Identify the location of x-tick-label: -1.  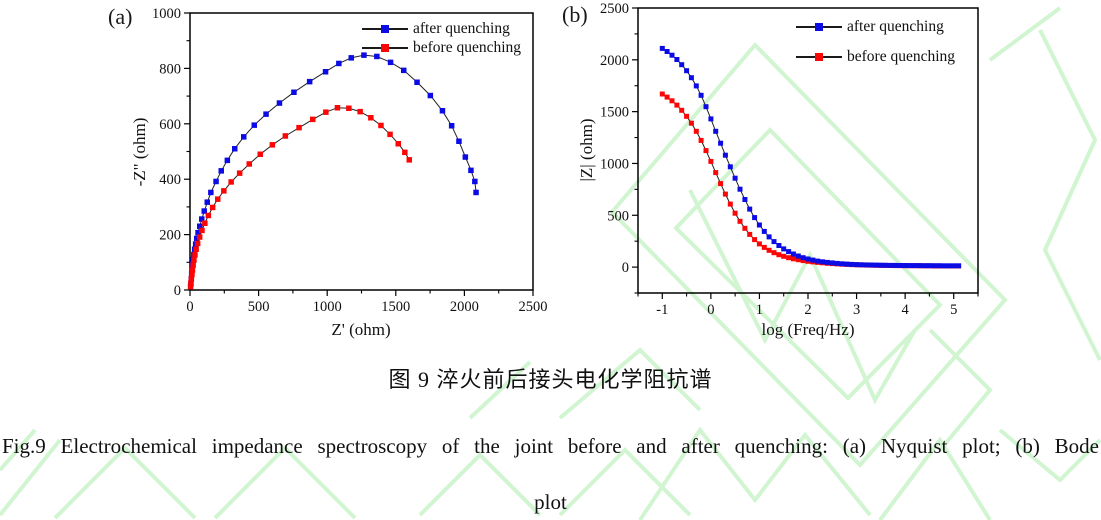
(662, 310).